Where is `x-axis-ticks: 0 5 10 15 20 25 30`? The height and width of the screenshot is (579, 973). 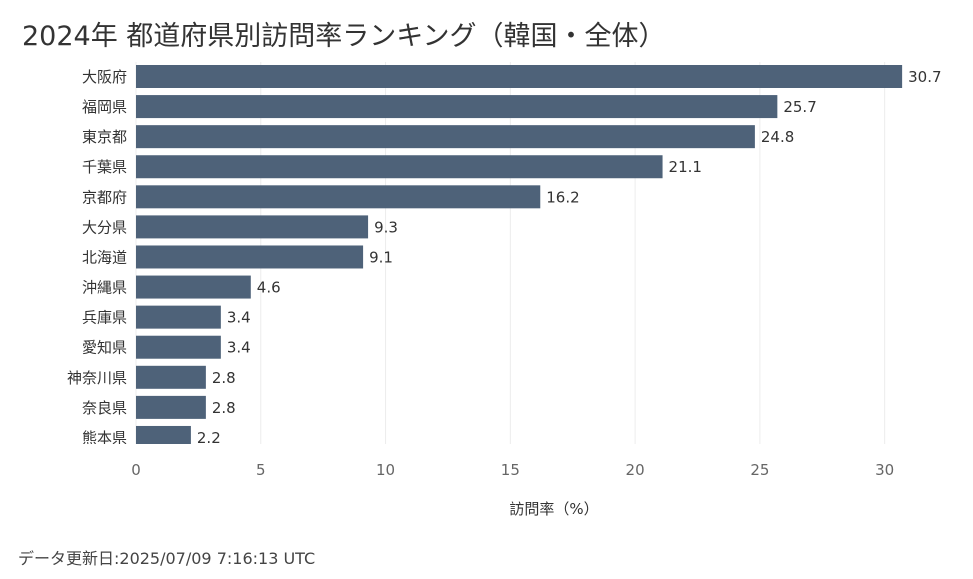
x-axis-ticks: 0 5 10 15 20 25 30 is located at coordinates (512, 470).